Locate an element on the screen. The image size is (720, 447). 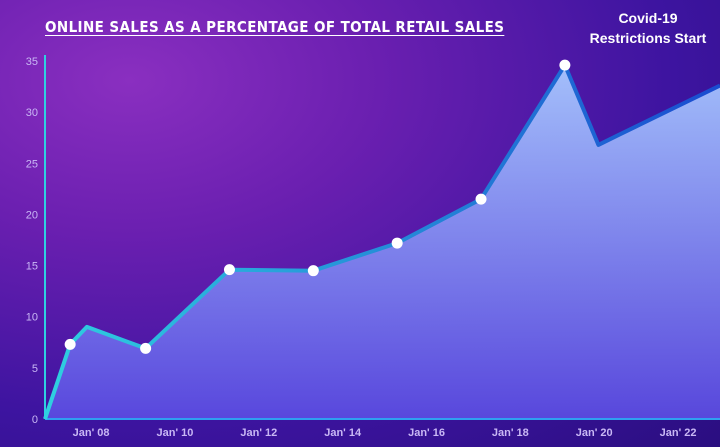
y-tick-label: 35 is located at coordinates (32, 62).